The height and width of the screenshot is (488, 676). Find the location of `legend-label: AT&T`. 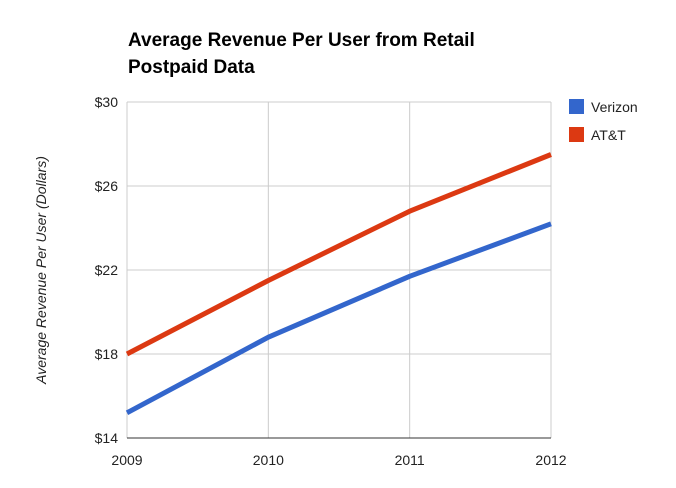

legend-label: AT&T is located at coordinates (608, 135).